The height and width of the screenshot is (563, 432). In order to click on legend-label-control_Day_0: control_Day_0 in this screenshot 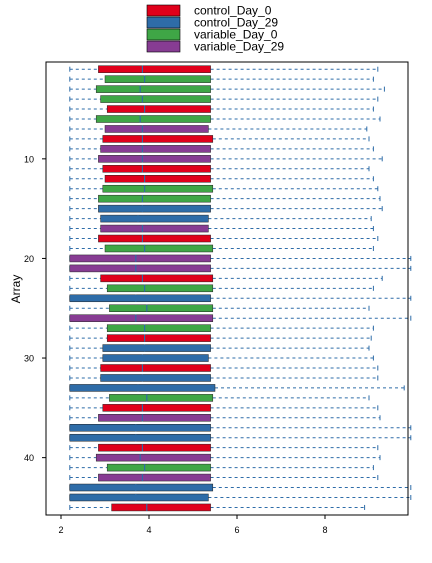, I will do `click(233, 11)`.